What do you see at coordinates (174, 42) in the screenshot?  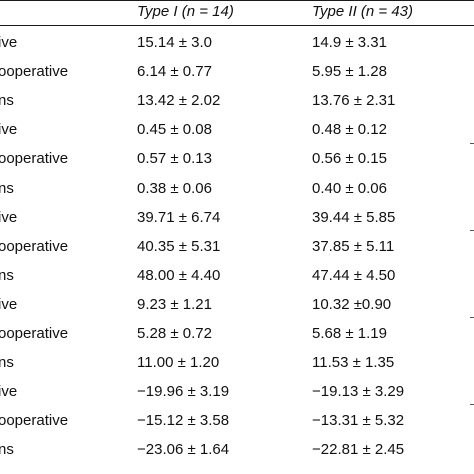 I see `type-i-value: 15.14 ± 3.0` at bounding box center [174, 42].